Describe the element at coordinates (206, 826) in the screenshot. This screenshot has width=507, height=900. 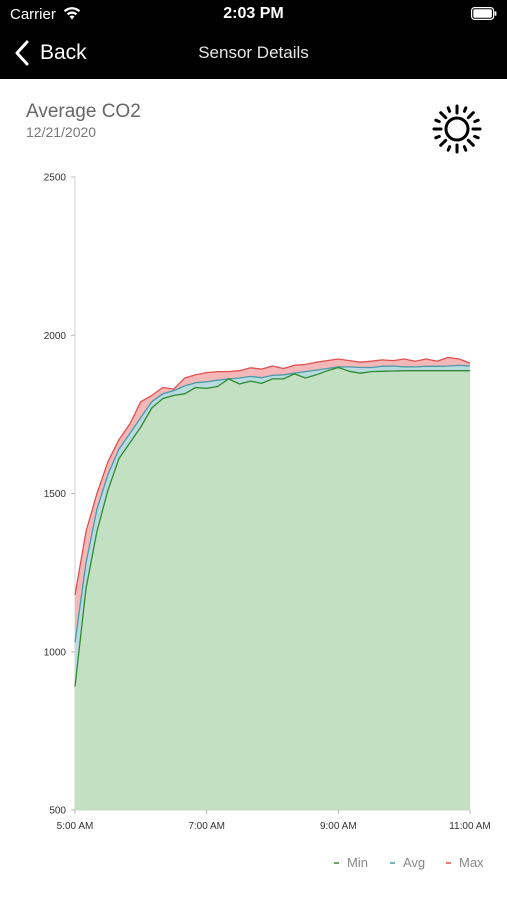
I see `x-tick-label: 7:00 AM` at that location.